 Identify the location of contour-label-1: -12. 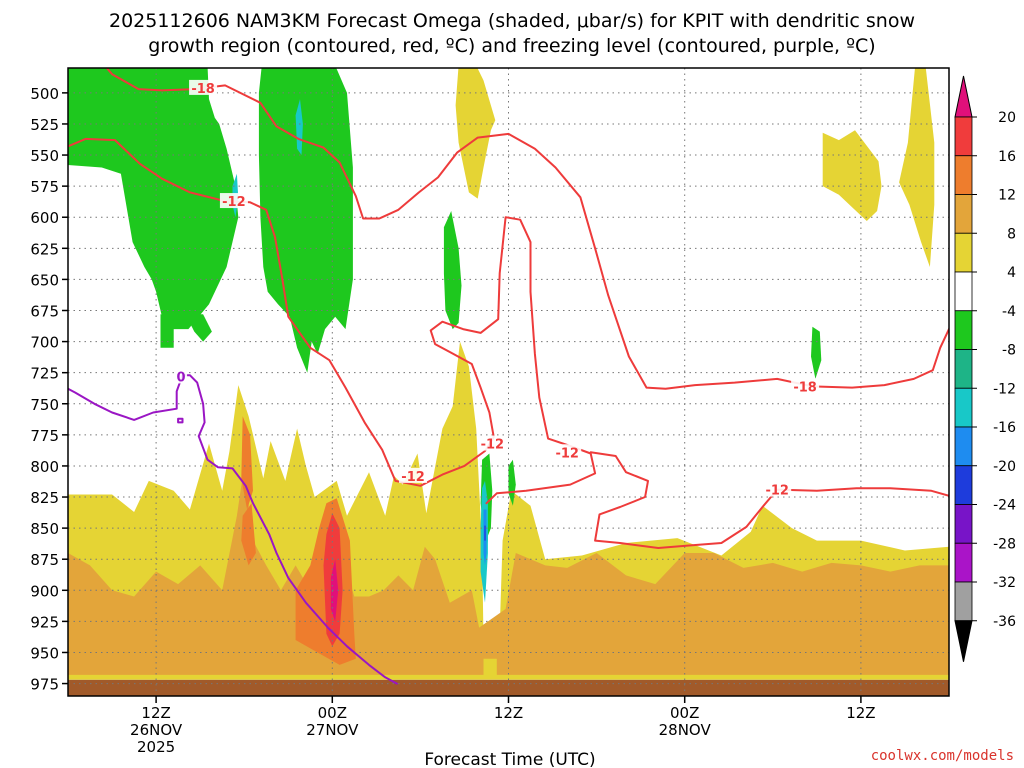
(233, 201).